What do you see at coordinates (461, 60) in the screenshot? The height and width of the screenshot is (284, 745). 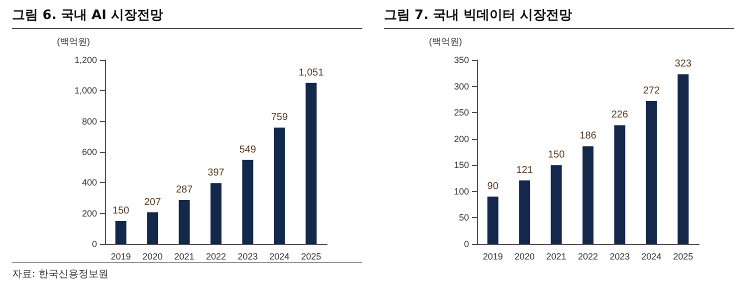 I see `y-tick-label: 350` at bounding box center [461, 60].